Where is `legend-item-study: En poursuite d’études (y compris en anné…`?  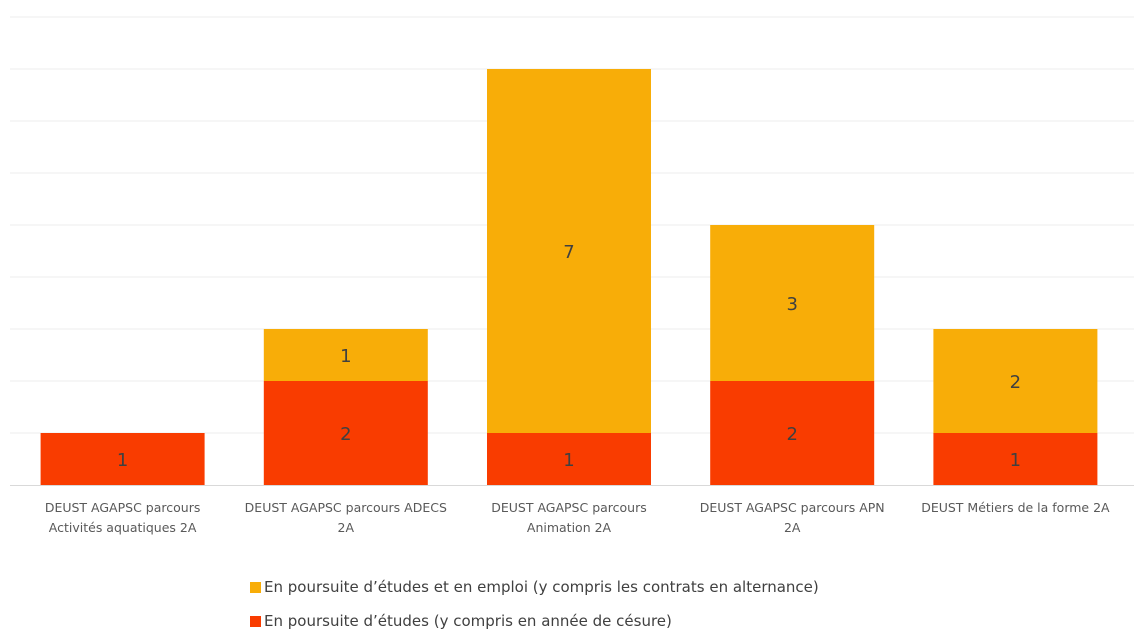 legend-item-study: En poursuite d’études (y compris en anné… is located at coordinates (461, 621).